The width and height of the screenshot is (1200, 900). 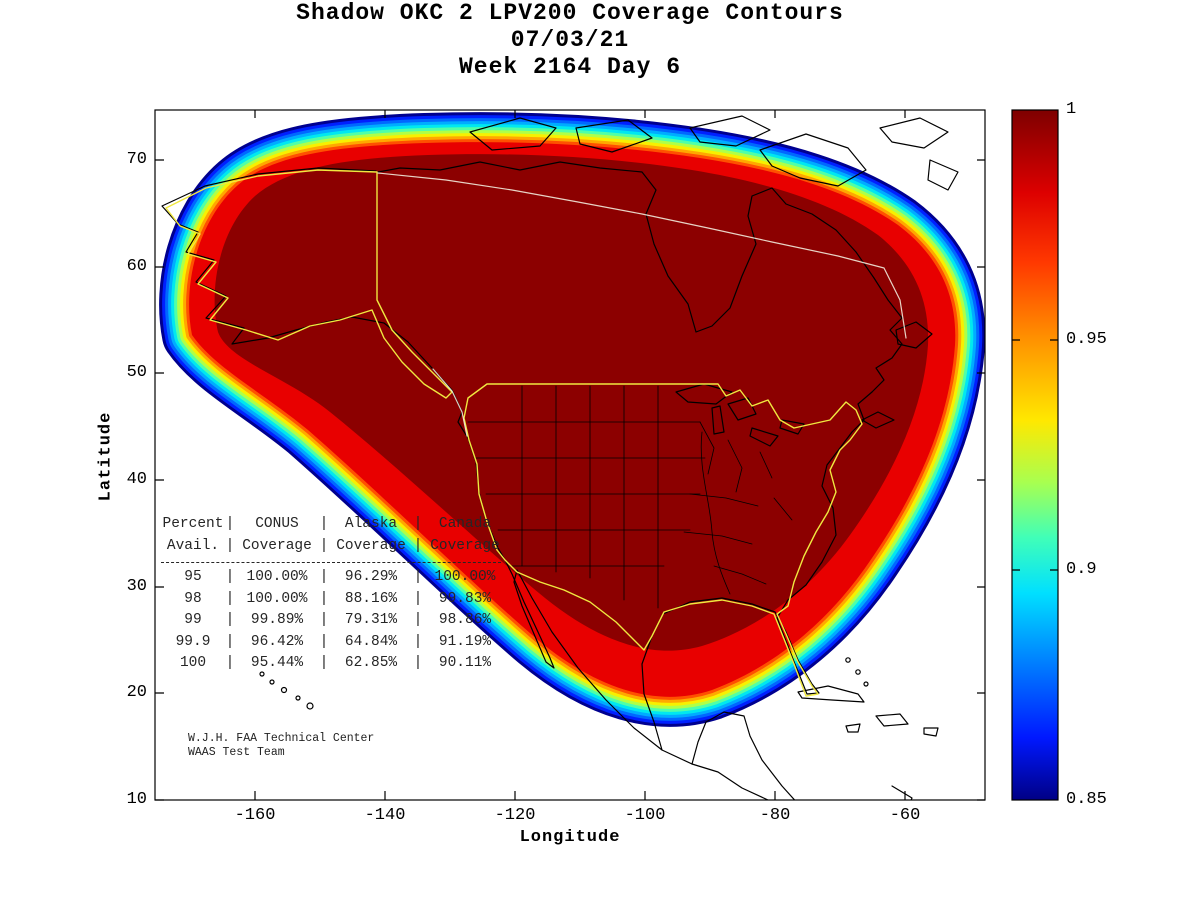 I want to click on table-cell: 88.16%, so click(x=371, y=598).